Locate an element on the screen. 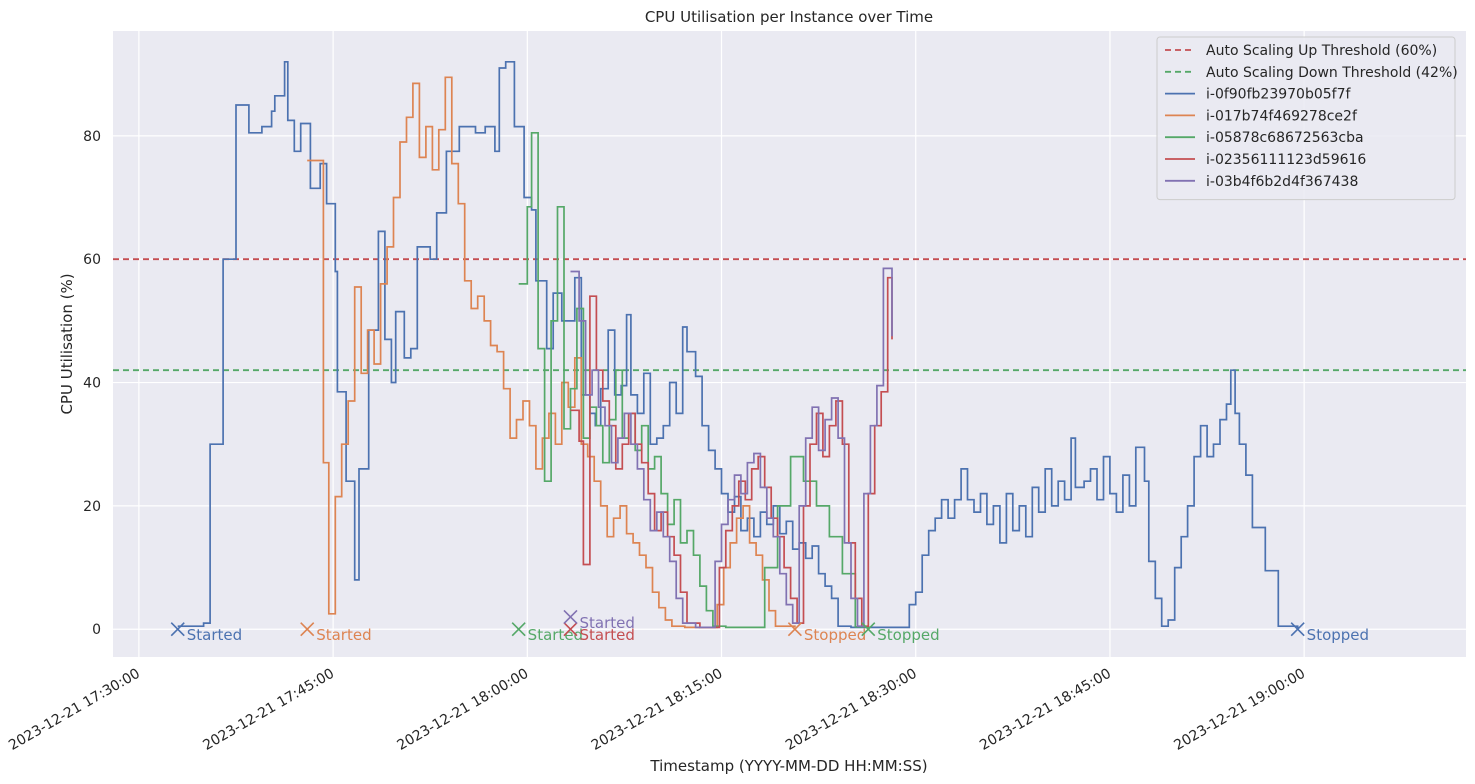  x-tick-label: 2023-12-21 19:00:00 is located at coordinates (1239, 710).